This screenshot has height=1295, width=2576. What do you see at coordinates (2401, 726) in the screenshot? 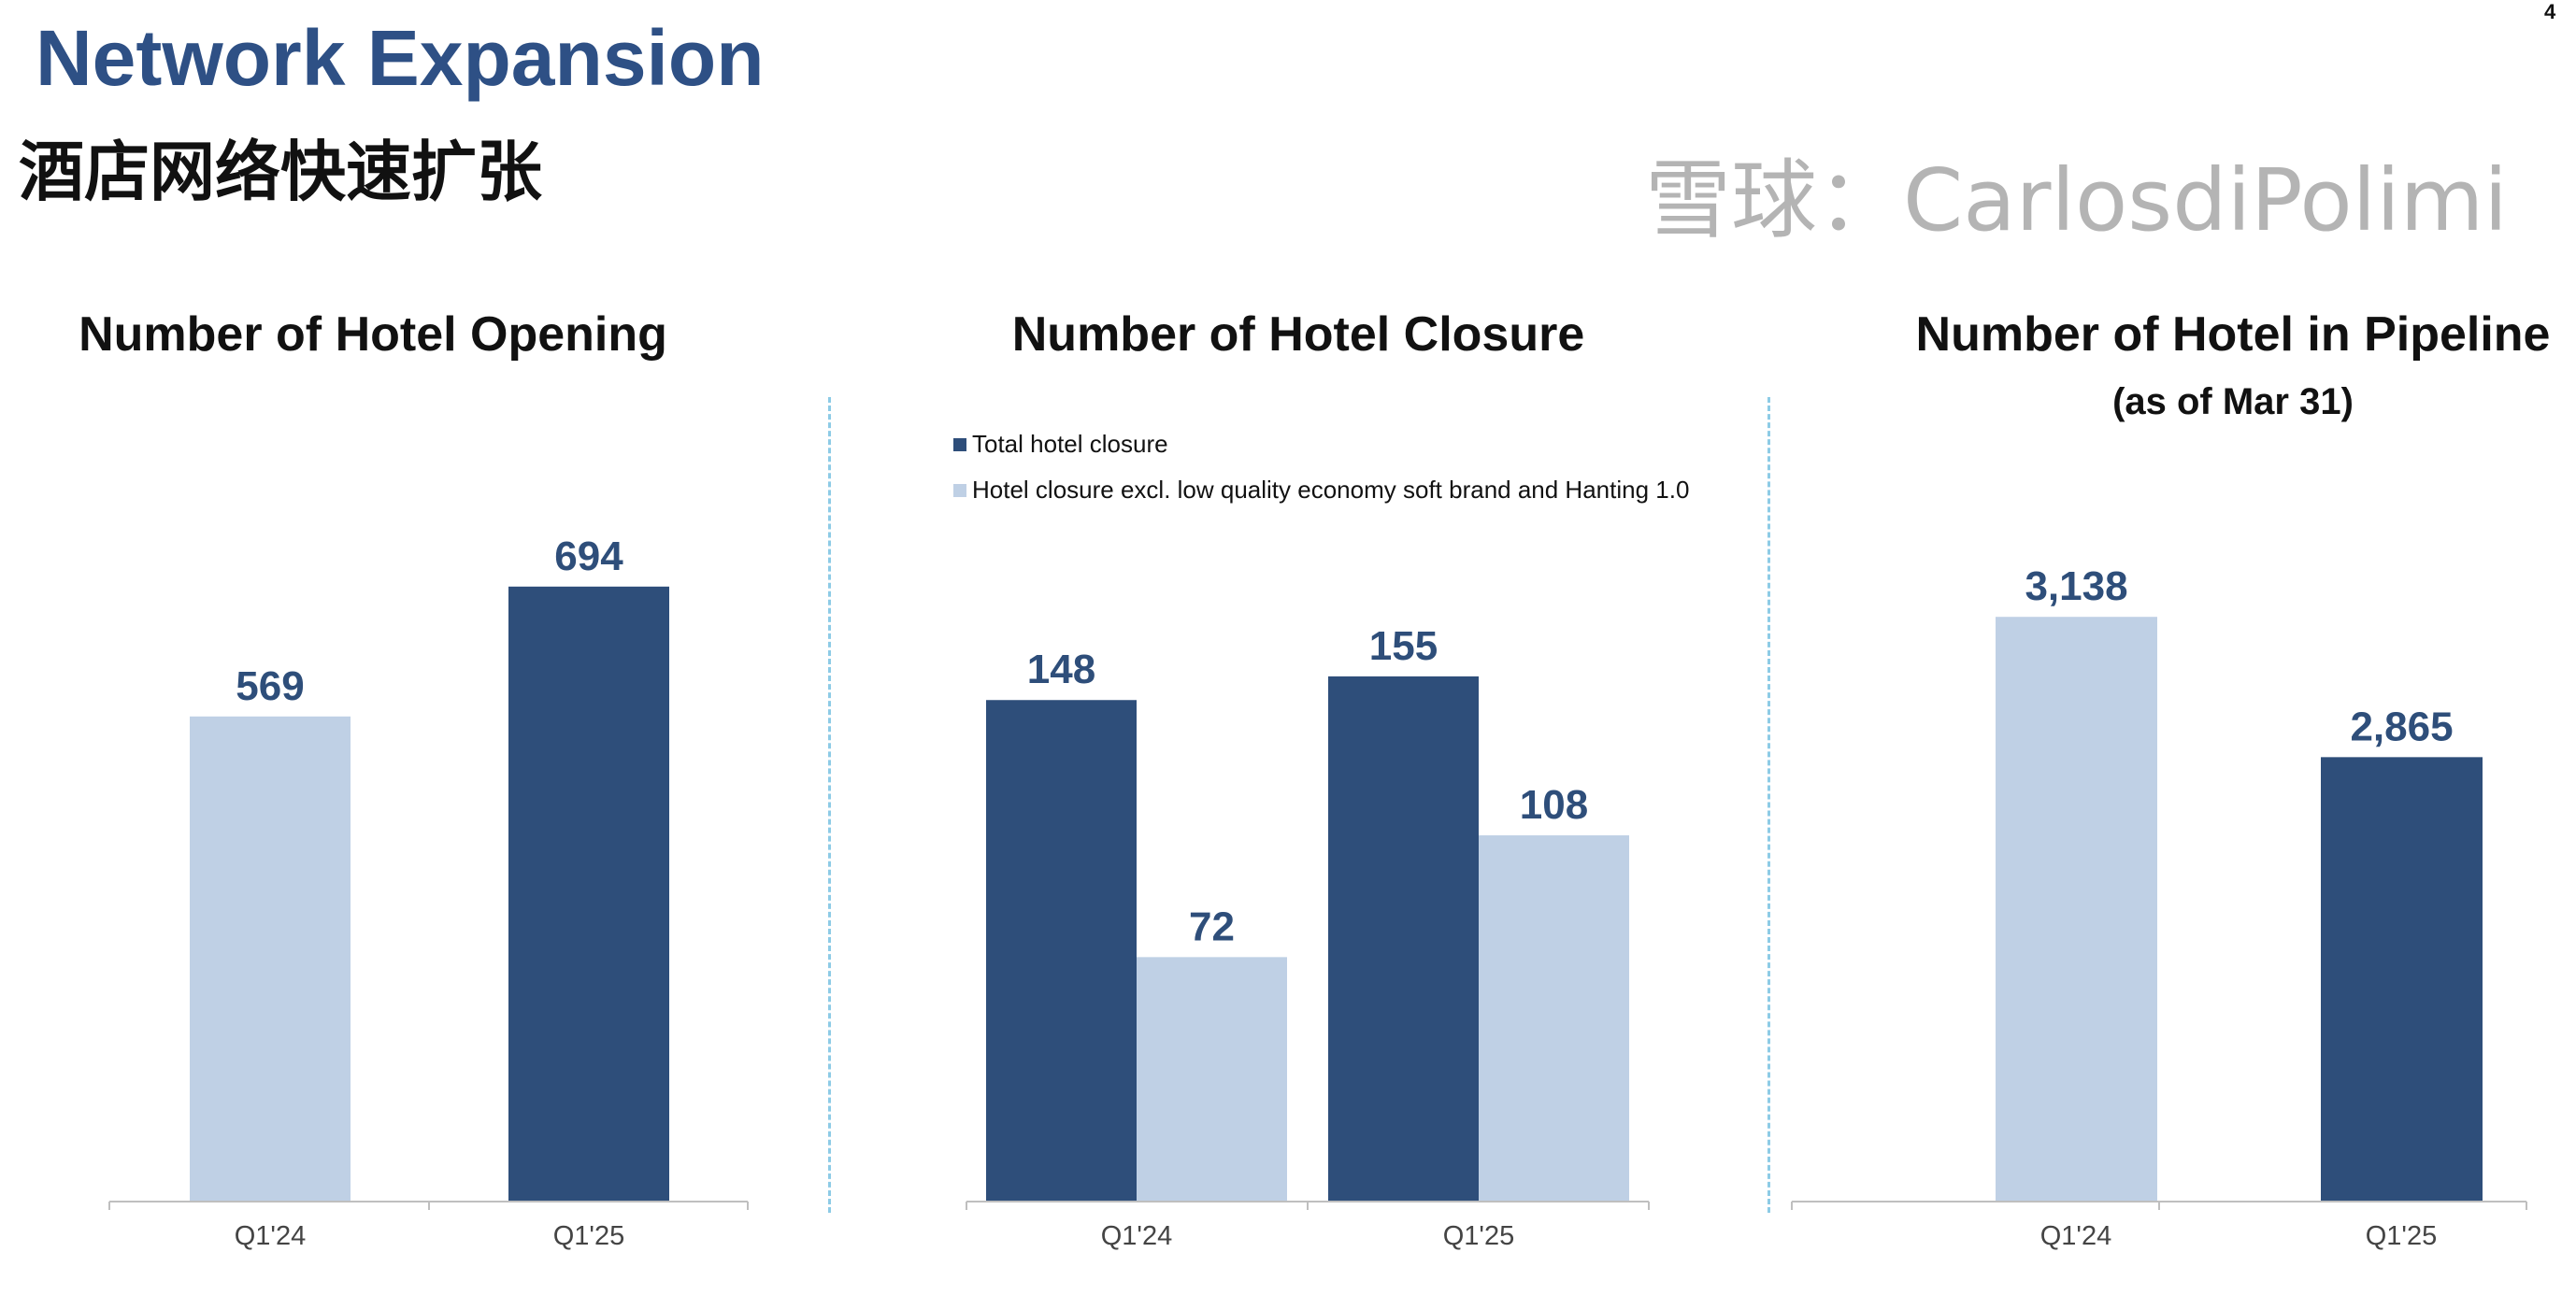
I see `data-label: 2,865` at bounding box center [2401, 726].